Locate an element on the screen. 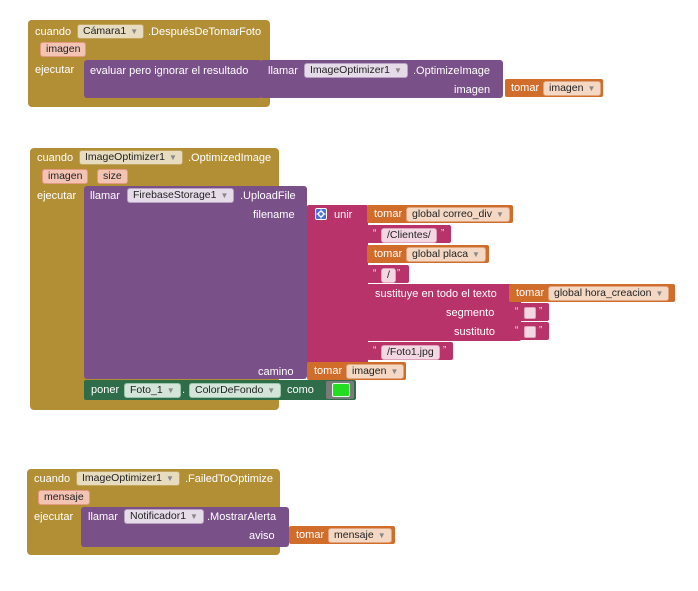 Image resolution: width=698 pixels, height=591 pixels. event-name: .DespuésDeTomarFoto is located at coordinates (205, 32).